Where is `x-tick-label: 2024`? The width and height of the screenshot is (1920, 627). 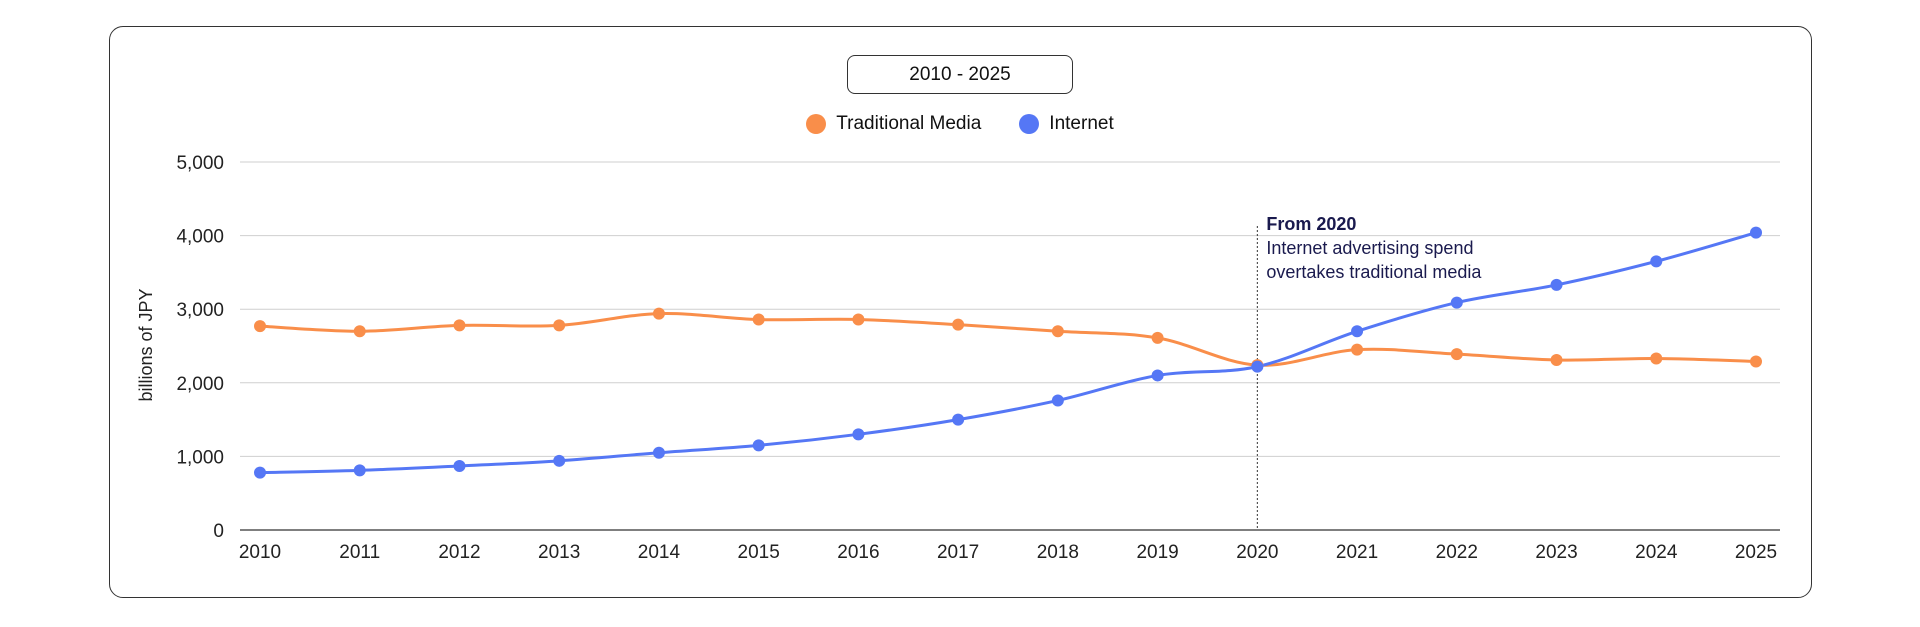 x-tick-label: 2024 is located at coordinates (1656, 552).